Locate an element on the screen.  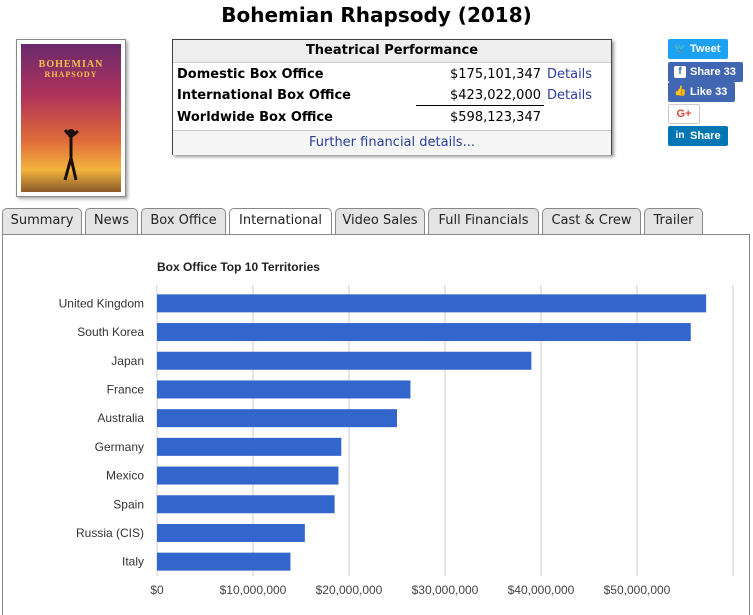
linkedin-icon: in is located at coordinates (680, 136).